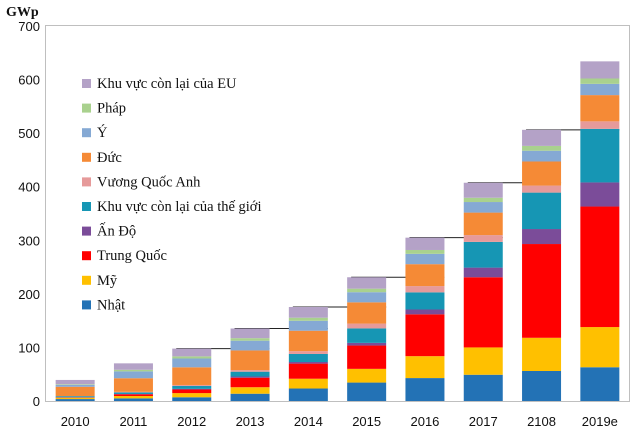 The image size is (639, 440). Describe the element at coordinates (107, 281) in the screenshot. I see `legend-label: Mỹ` at that location.